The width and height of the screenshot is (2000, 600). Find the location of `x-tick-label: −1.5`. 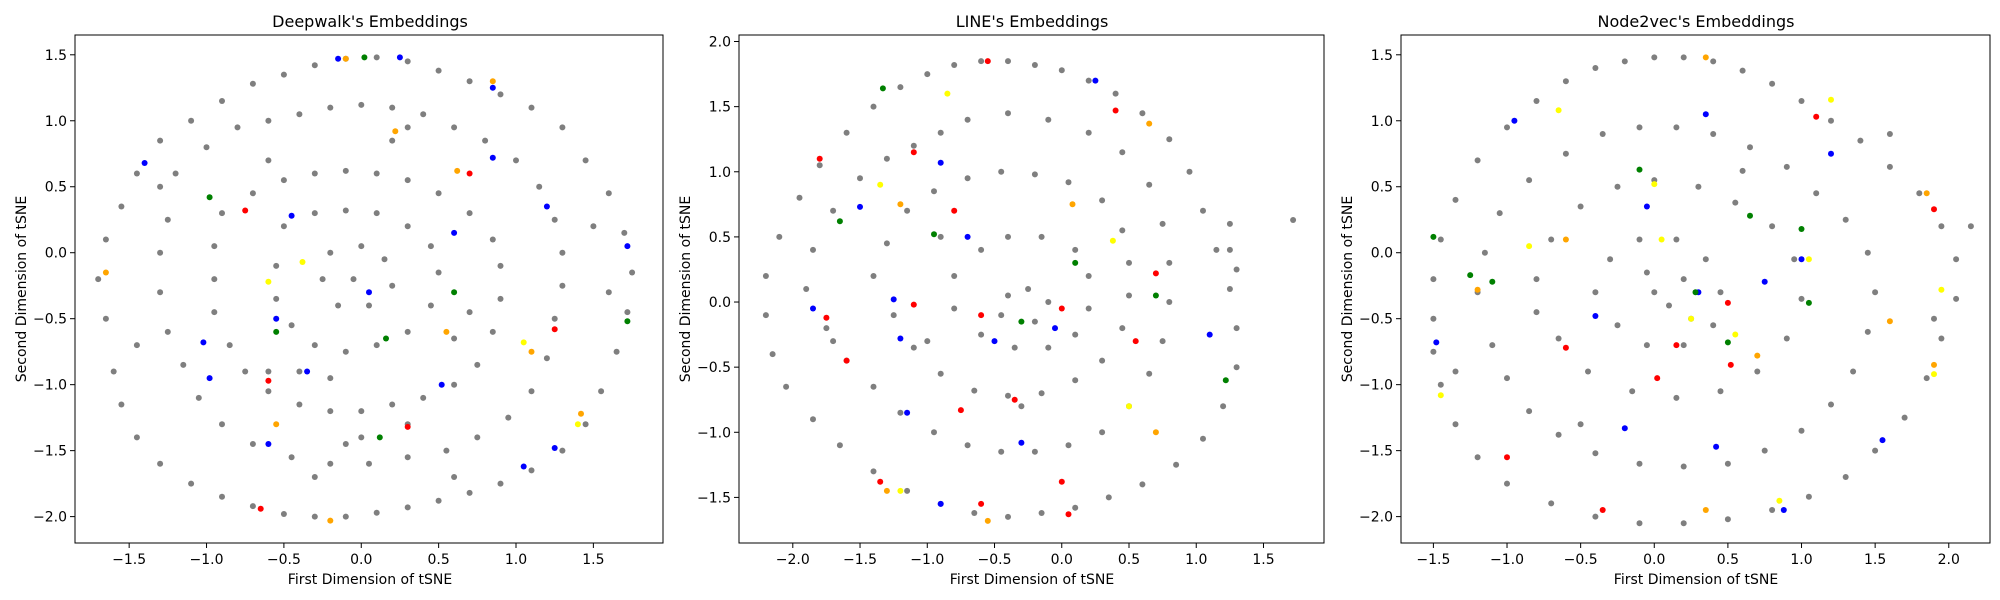

x-tick-label: −1.5 is located at coordinates (129, 560).